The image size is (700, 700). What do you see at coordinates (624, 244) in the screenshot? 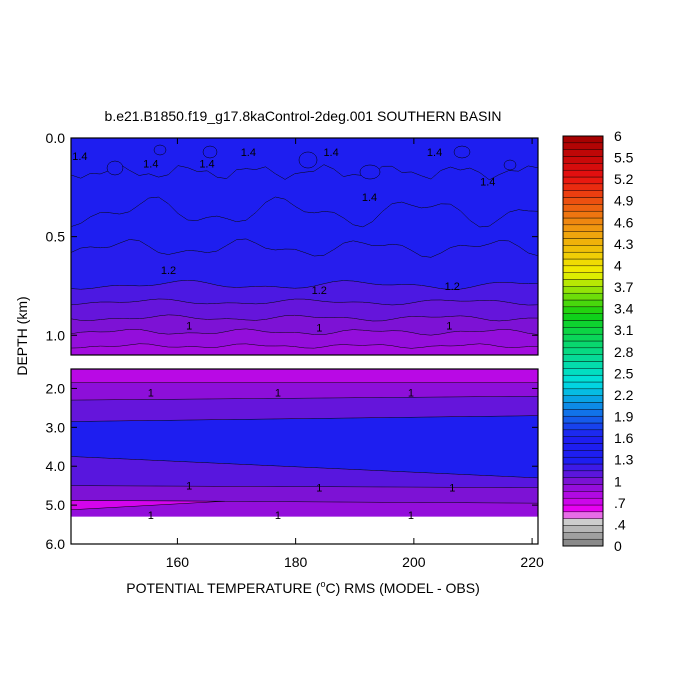
I see `colorbar-label: 4.3` at bounding box center [624, 244].